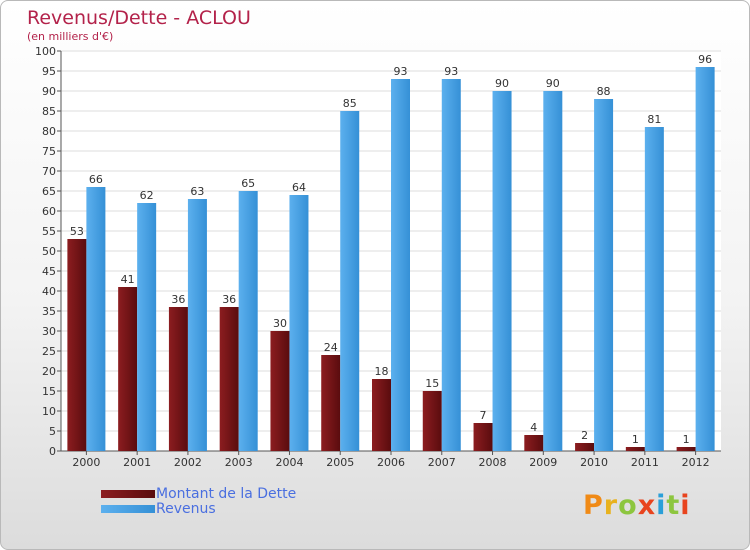 This screenshot has width=750, height=550. What do you see at coordinates (49, 151) in the screenshot?
I see `y-tick-label: 75` at bounding box center [49, 151].